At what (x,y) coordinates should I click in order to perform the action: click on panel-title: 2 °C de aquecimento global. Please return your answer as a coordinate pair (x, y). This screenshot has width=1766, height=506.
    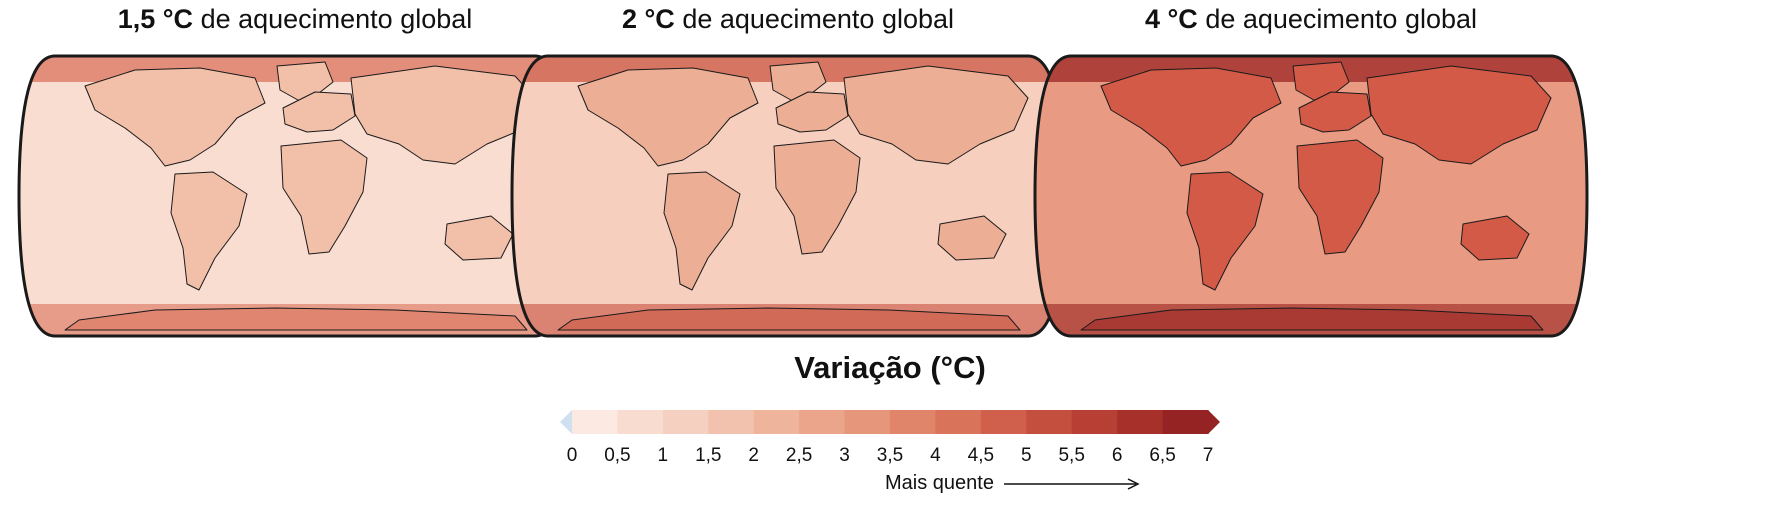
    Looking at the image, I should click on (788, 19).